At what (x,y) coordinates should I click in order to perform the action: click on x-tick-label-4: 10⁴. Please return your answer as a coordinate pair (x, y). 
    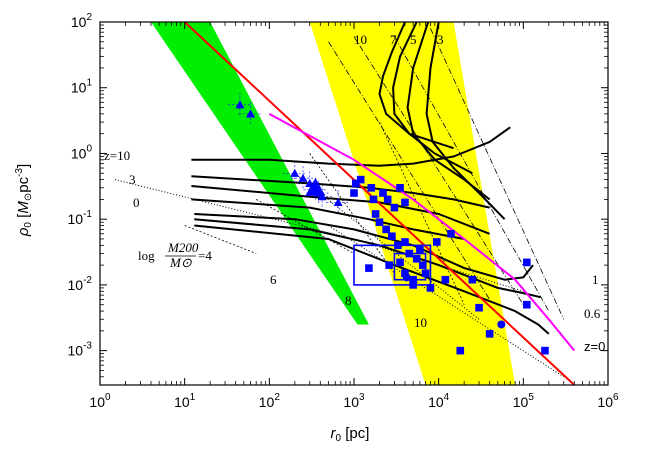
    Looking at the image, I should click on (439, 401).